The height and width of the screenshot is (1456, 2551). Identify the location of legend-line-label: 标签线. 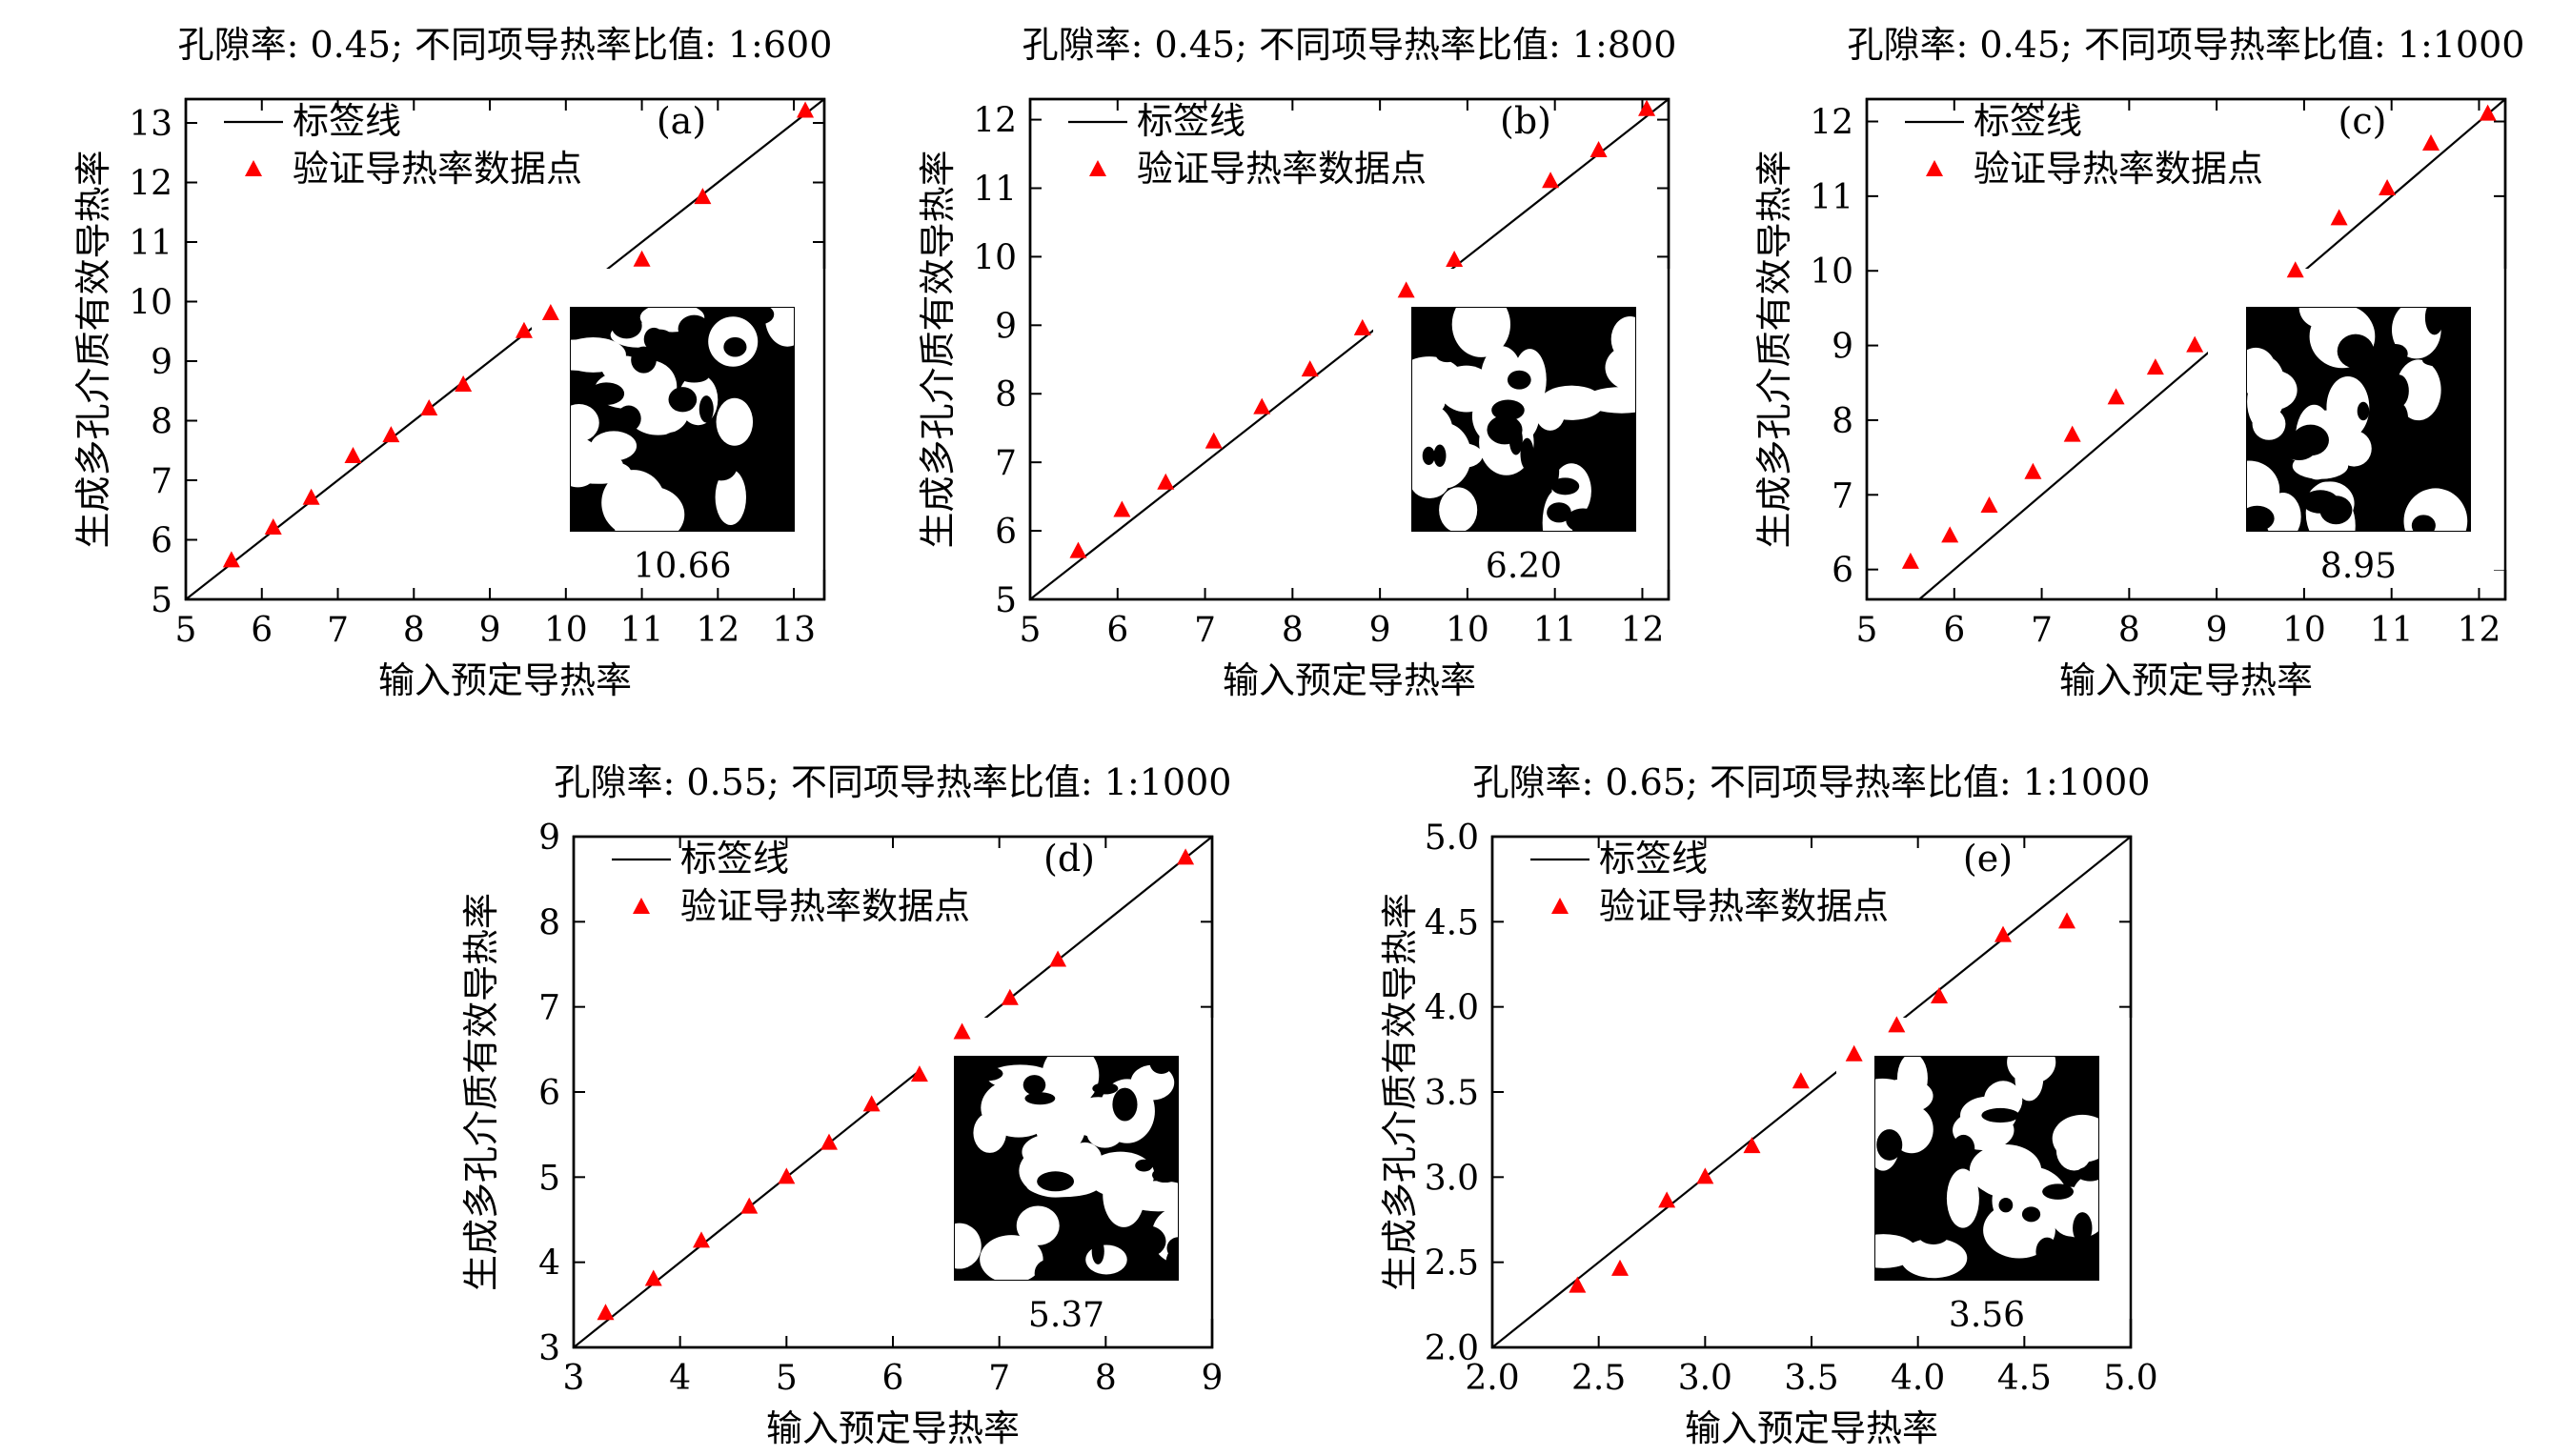
(1653, 859).